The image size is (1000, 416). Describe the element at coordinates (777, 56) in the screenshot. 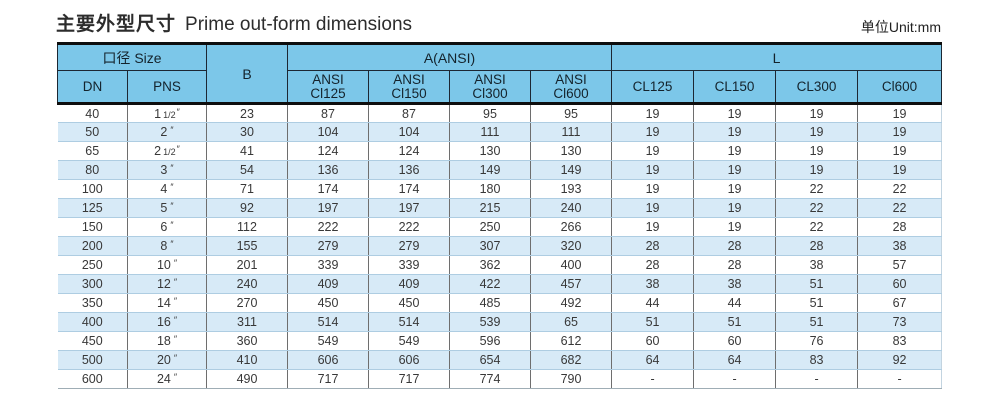

I see `header-group-l: L` at that location.